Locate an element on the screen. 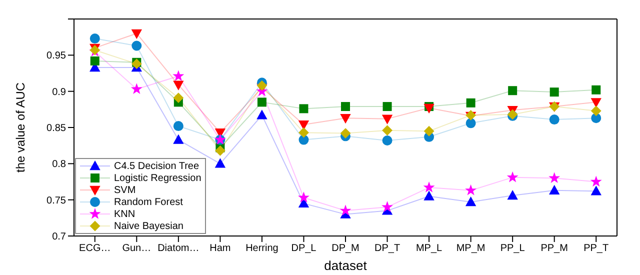  x-tick-label: Herring is located at coordinates (262, 248).